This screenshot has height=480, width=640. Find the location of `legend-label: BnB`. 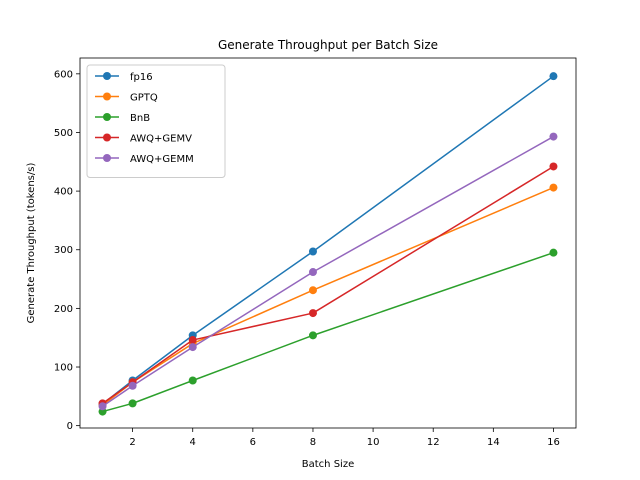

legend-label: BnB is located at coordinates (140, 118).